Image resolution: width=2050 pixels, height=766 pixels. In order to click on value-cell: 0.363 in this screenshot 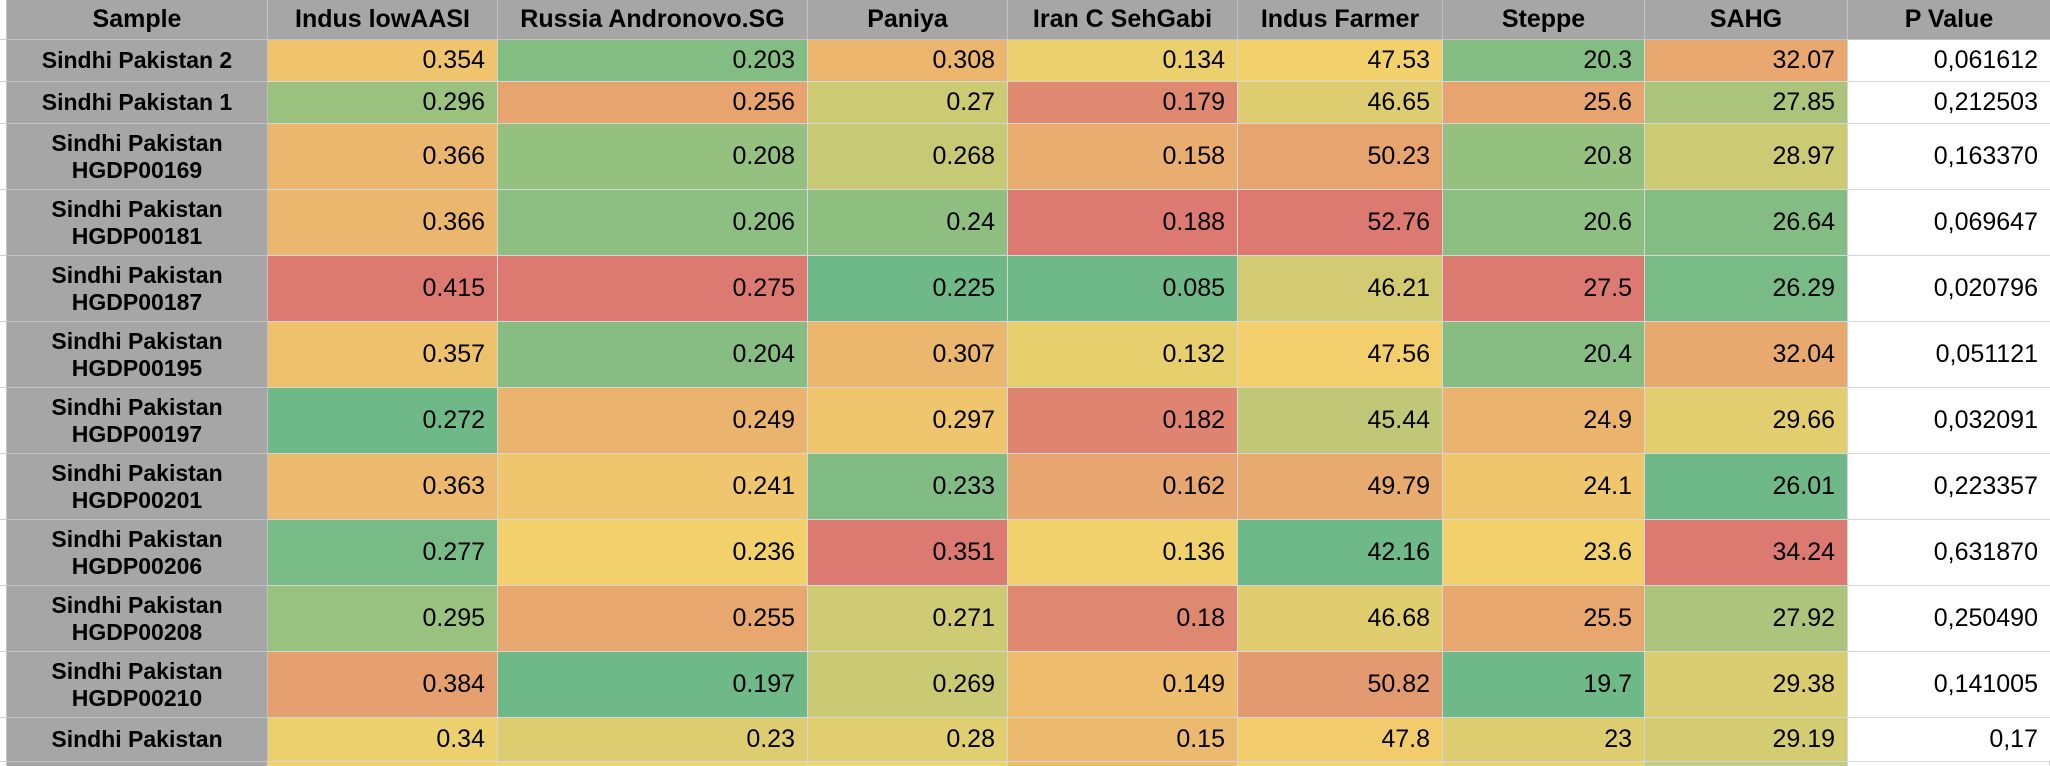, I will do `click(383, 487)`.